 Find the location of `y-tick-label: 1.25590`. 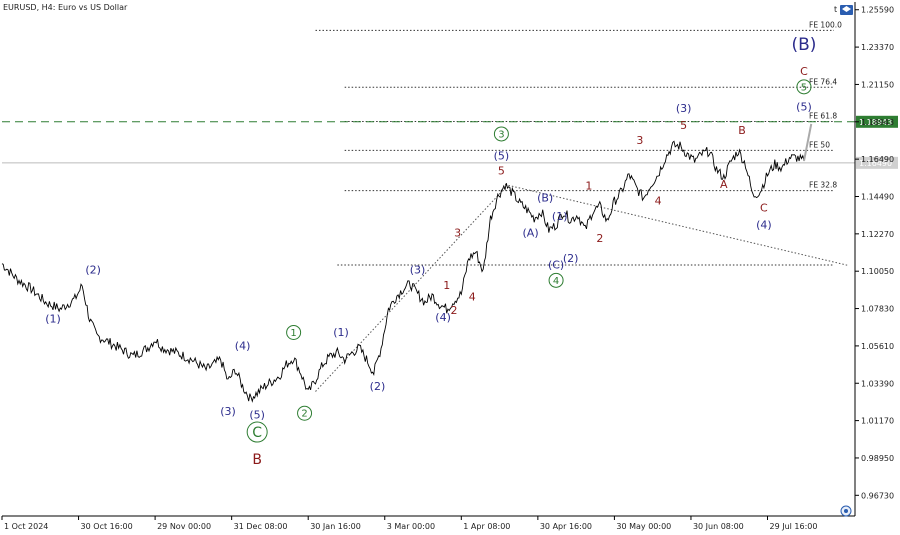

y-tick-label: 1.25590 is located at coordinates (877, 10).